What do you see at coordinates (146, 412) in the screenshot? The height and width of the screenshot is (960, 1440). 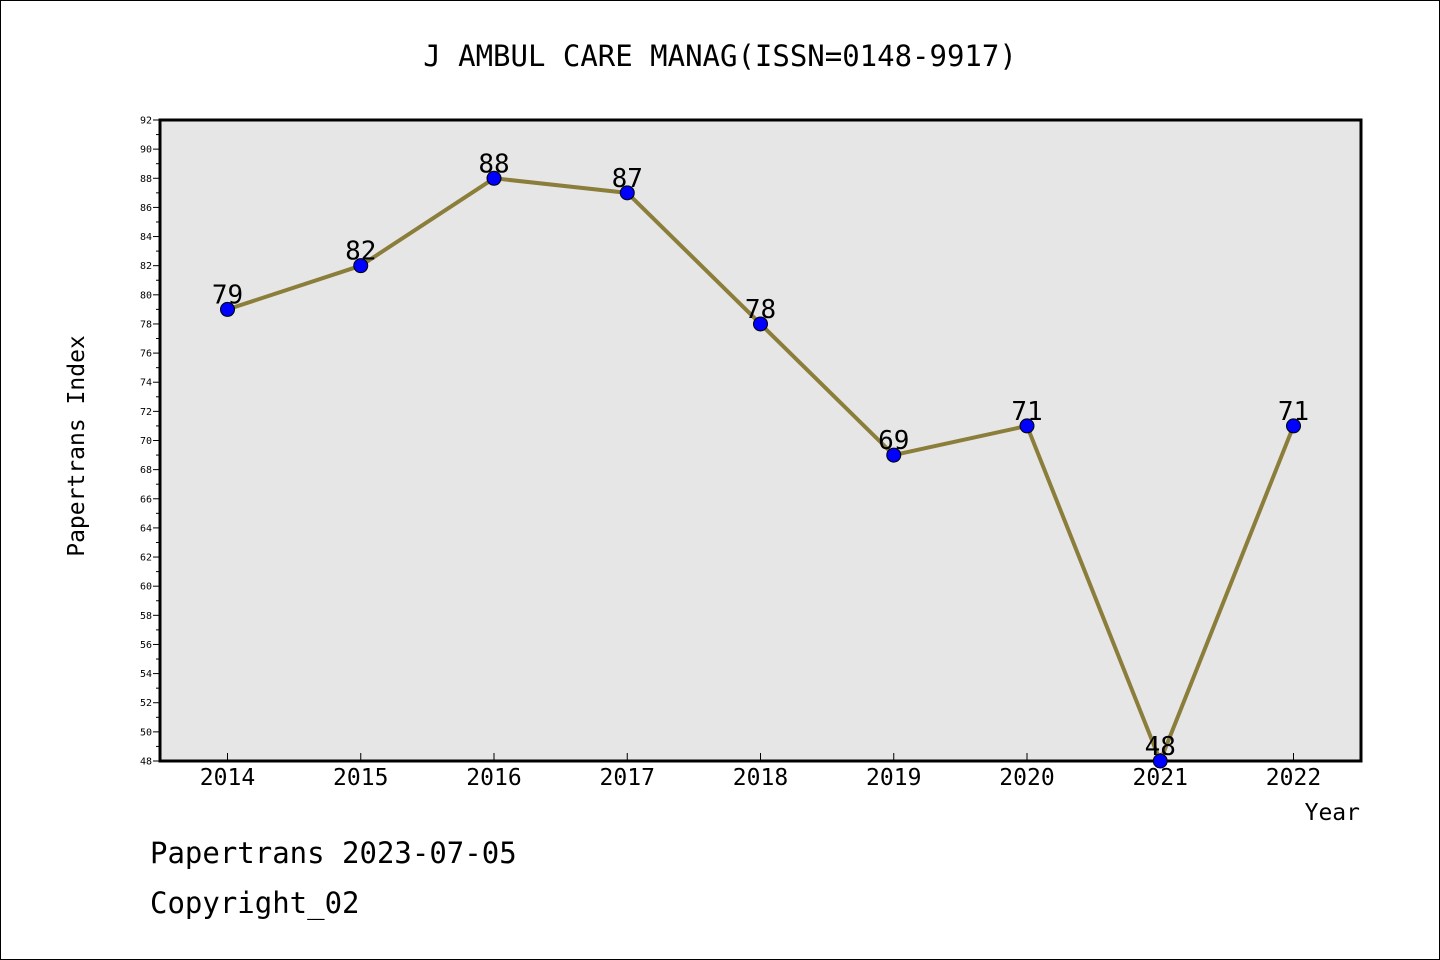 I see `y-tick-label: 72` at bounding box center [146, 412].